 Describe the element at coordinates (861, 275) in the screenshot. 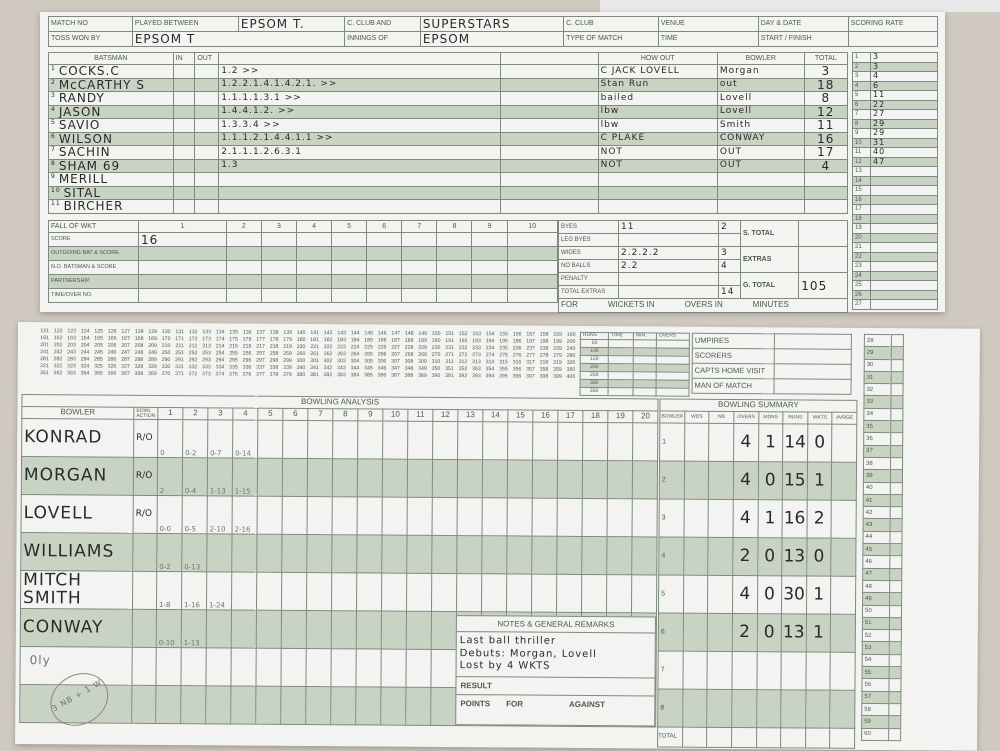

I see `rate-over-no: 24` at that location.